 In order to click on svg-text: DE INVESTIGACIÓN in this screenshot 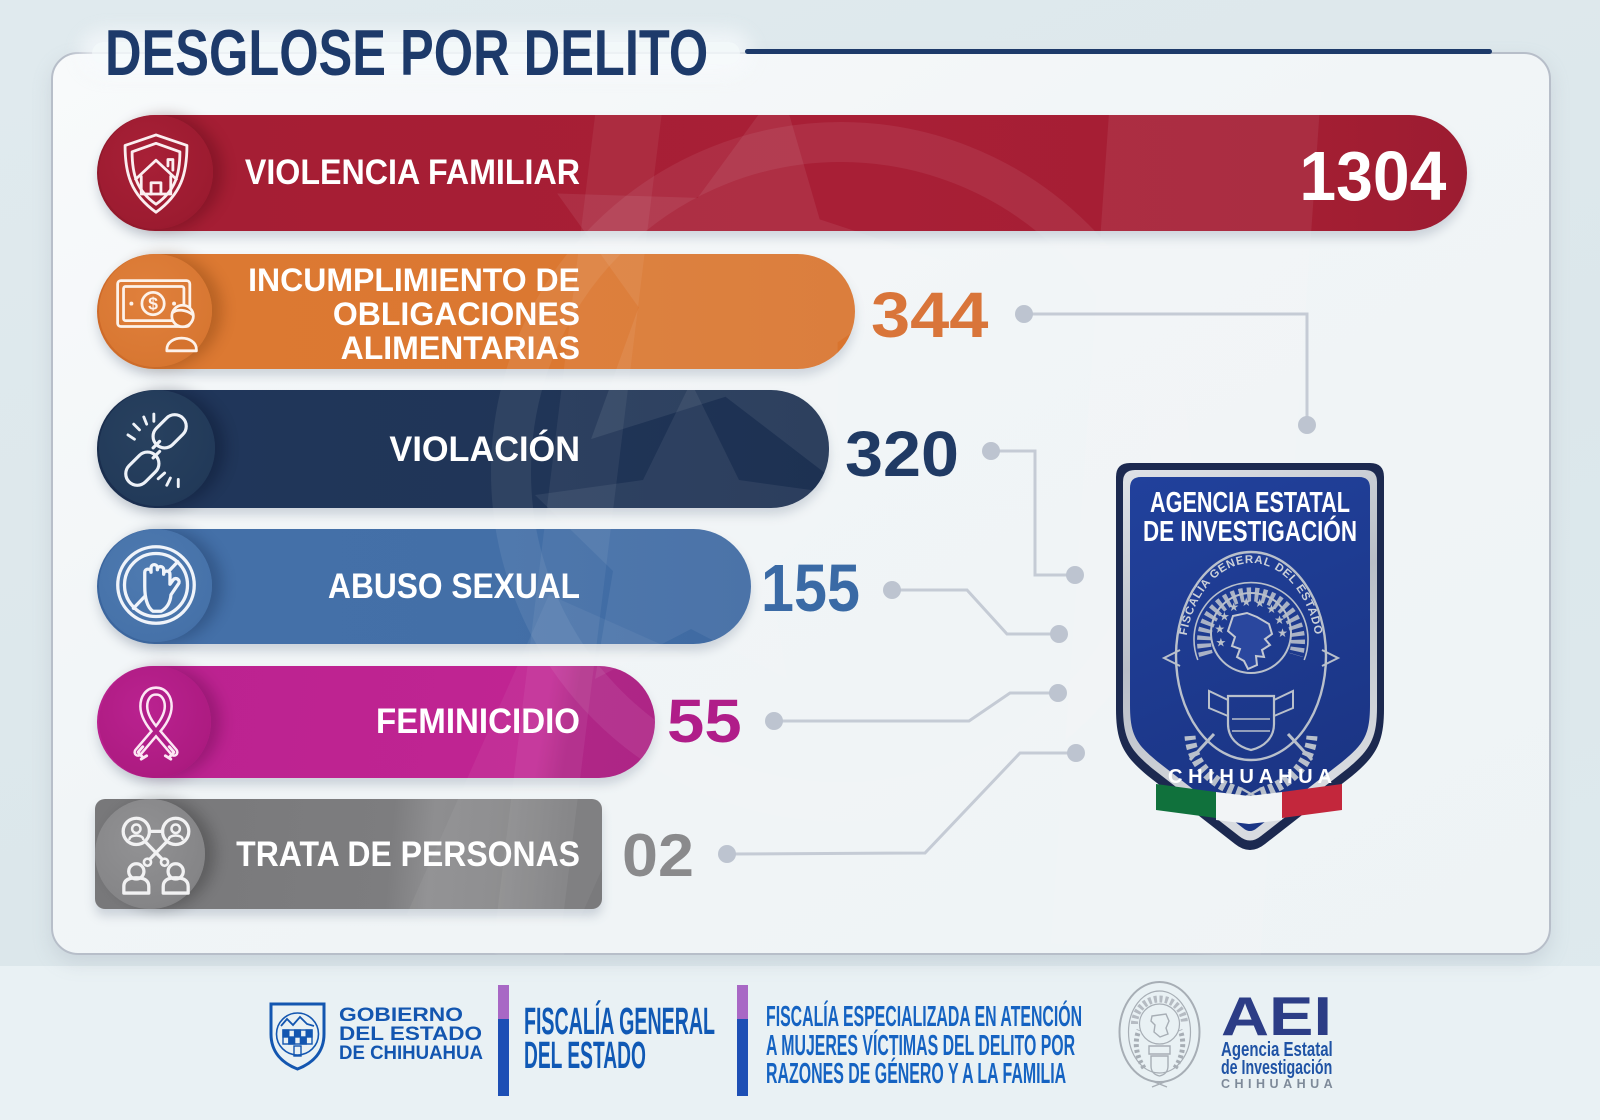, I will do `click(1250, 531)`.